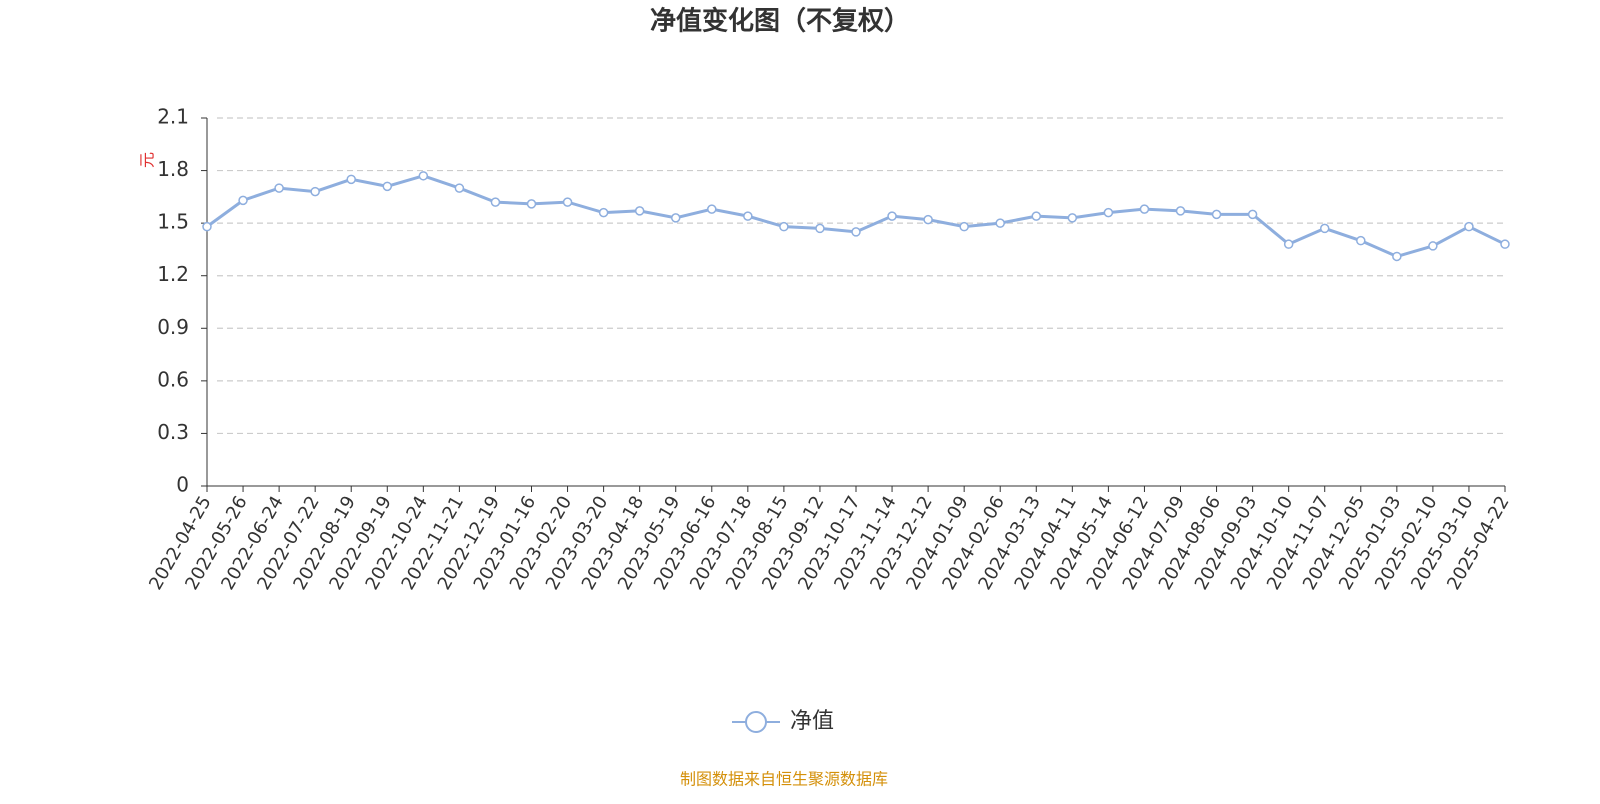 The height and width of the screenshot is (804, 1600). Describe the element at coordinates (780, 21) in the screenshot. I see `chart-title: 净值变化图（不复权）` at that location.